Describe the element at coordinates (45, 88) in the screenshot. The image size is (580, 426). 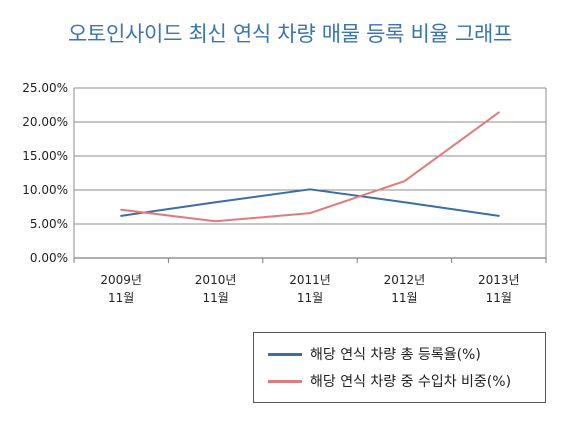
I see `y-tick-label: 25.00%` at that location.